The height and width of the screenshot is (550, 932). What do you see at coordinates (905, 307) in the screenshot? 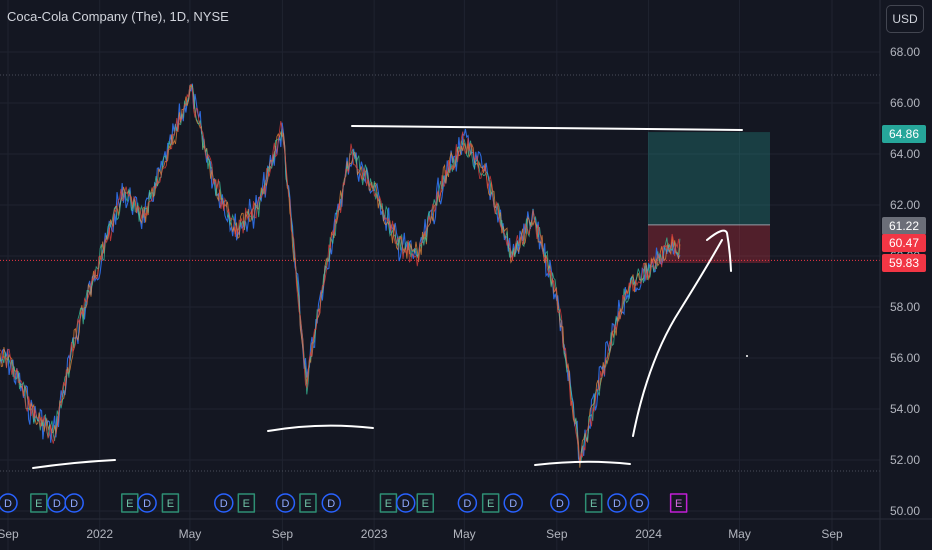
I see `y-tick-label: 58.00` at bounding box center [905, 307].